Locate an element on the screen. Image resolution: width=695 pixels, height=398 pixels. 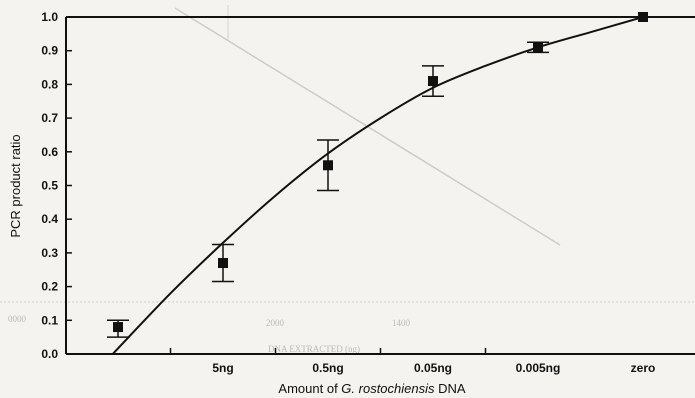
x-axis-title-suffix: DNA is located at coordinates (450, 388).